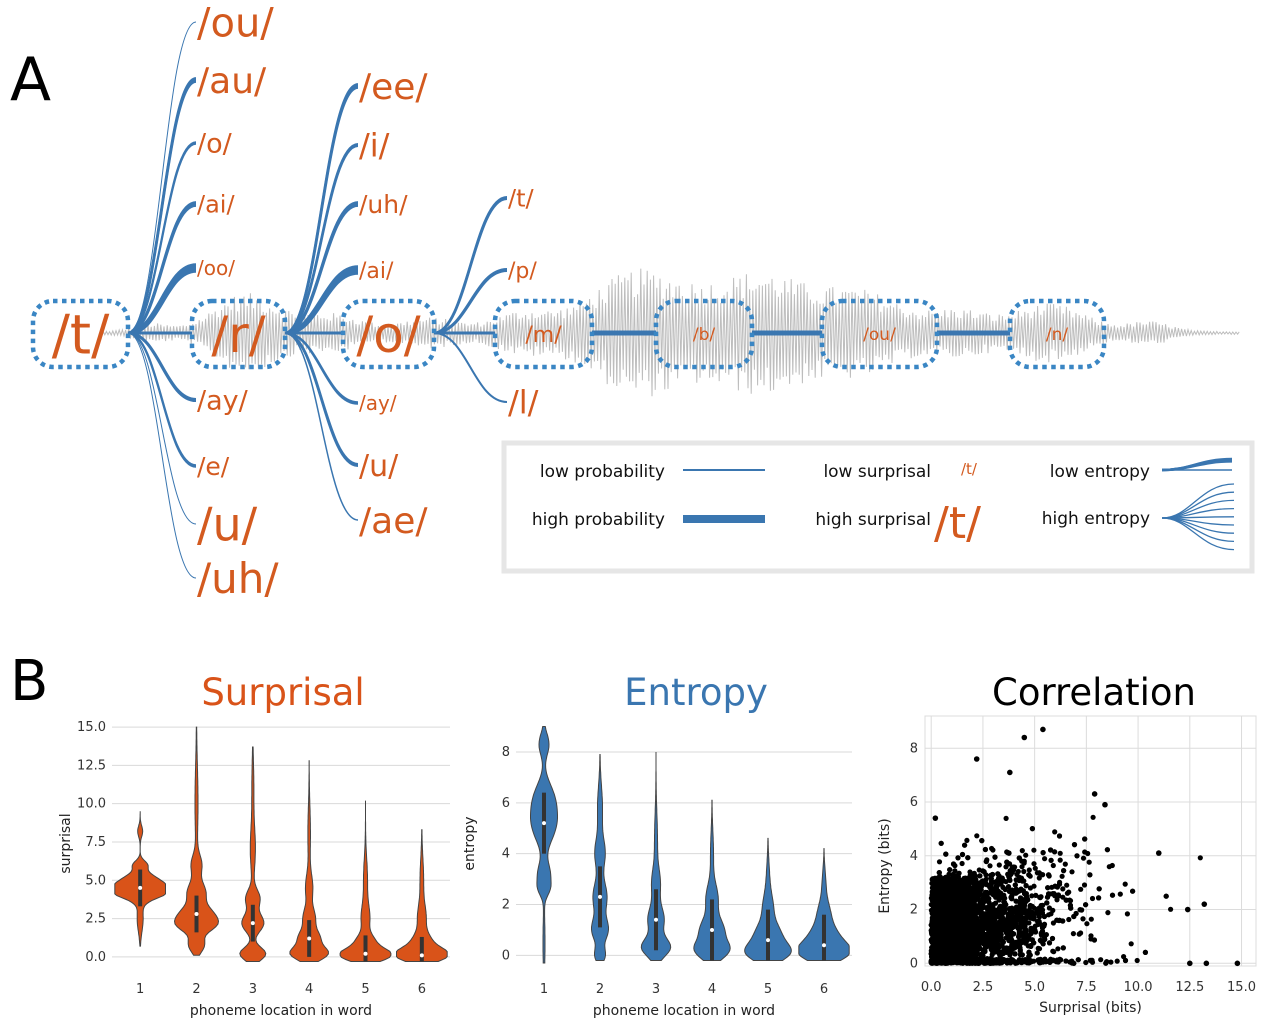 This screenshot has width=1263, height=1029. Describe the element at coordinates (696, 692) in the screenshot. I see `entropy-title: Entropy` at that location.